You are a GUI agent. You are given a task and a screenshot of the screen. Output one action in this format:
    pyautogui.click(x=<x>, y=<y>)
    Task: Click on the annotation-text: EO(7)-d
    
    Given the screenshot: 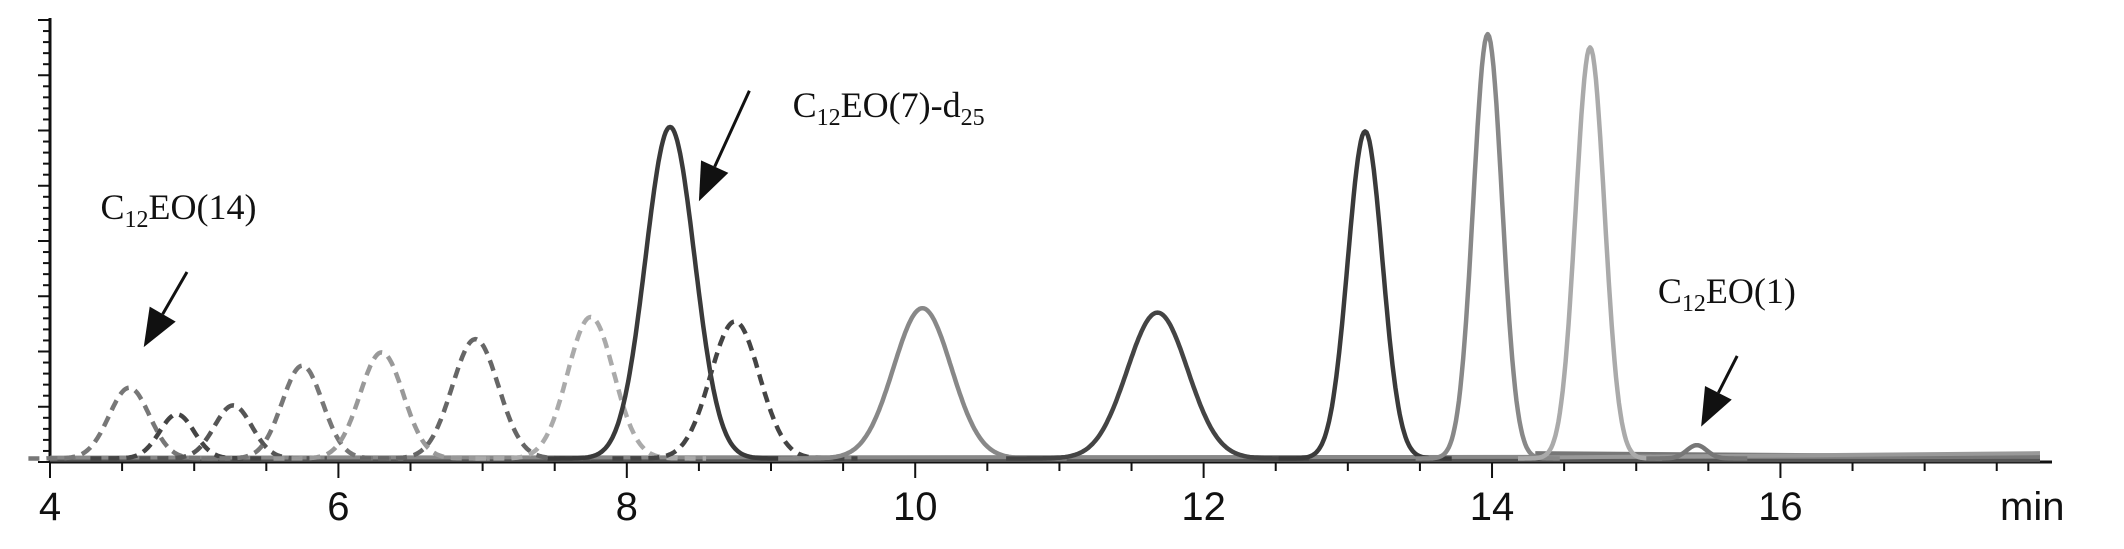 What is the action you would take?
    pyautogui.click(x=901, y=105)
    